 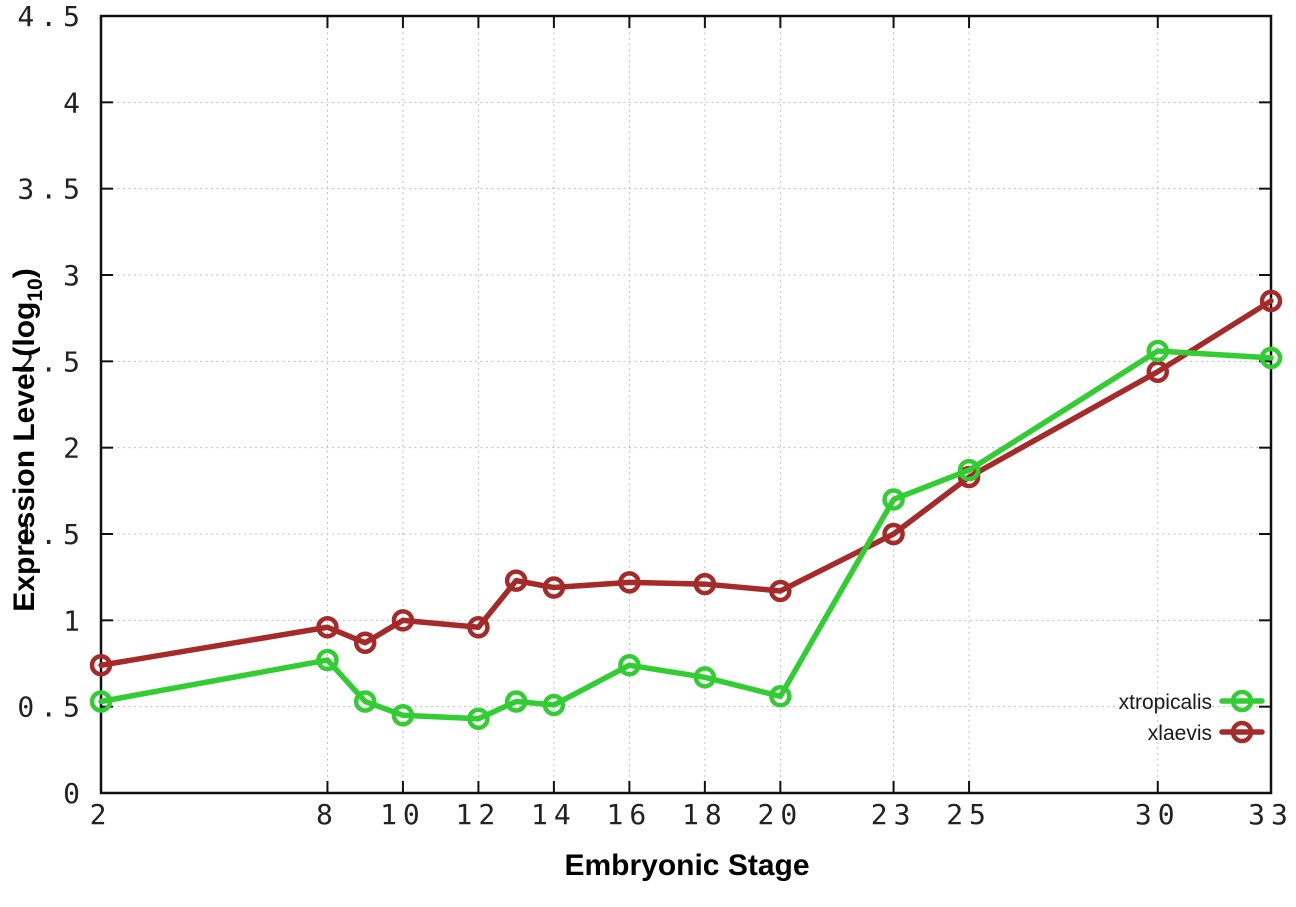 I want to click on x-tick-label: 2, so click(x=101, y=814).